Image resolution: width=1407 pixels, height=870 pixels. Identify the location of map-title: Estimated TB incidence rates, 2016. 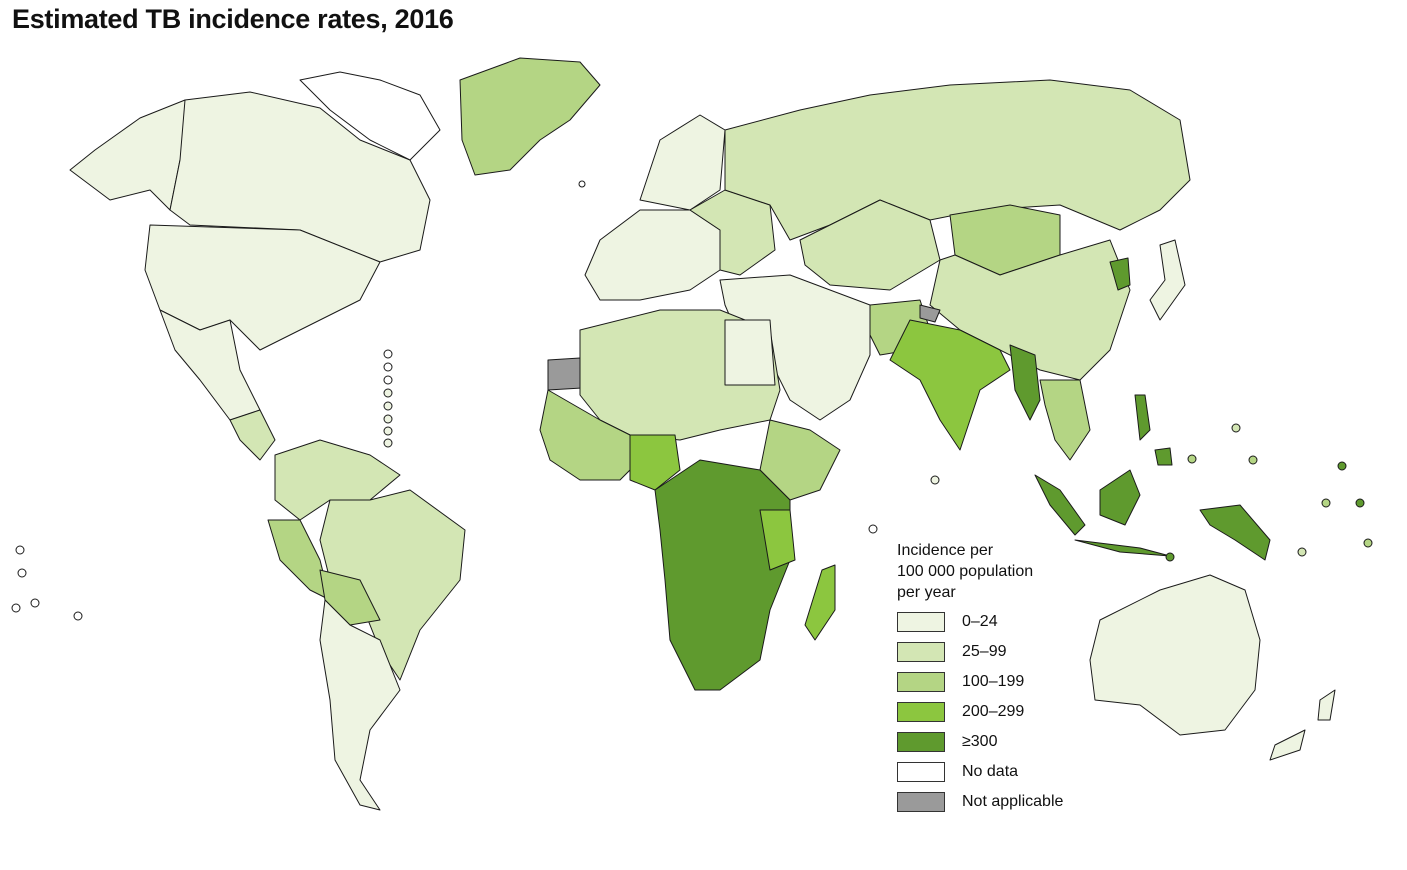
(233, 19).